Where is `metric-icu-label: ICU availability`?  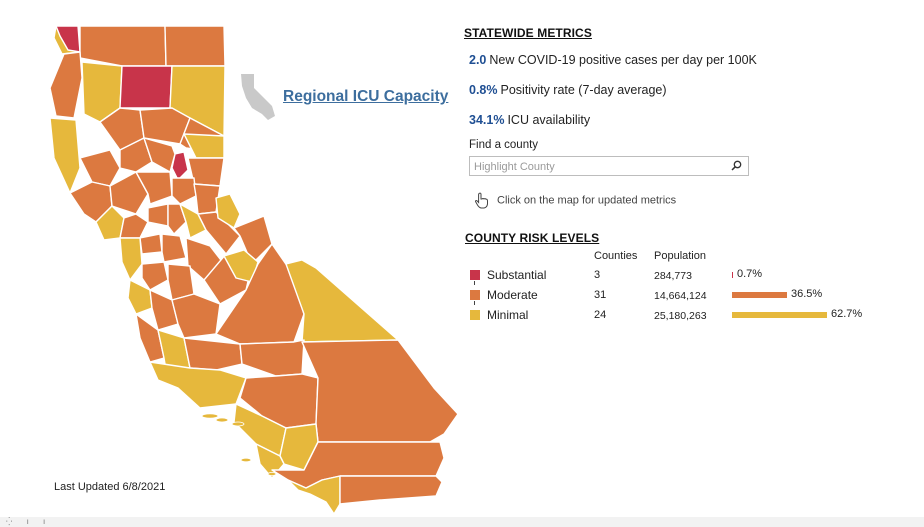
metric-icu-label: ICU availability is located at coordinates (549, 120).